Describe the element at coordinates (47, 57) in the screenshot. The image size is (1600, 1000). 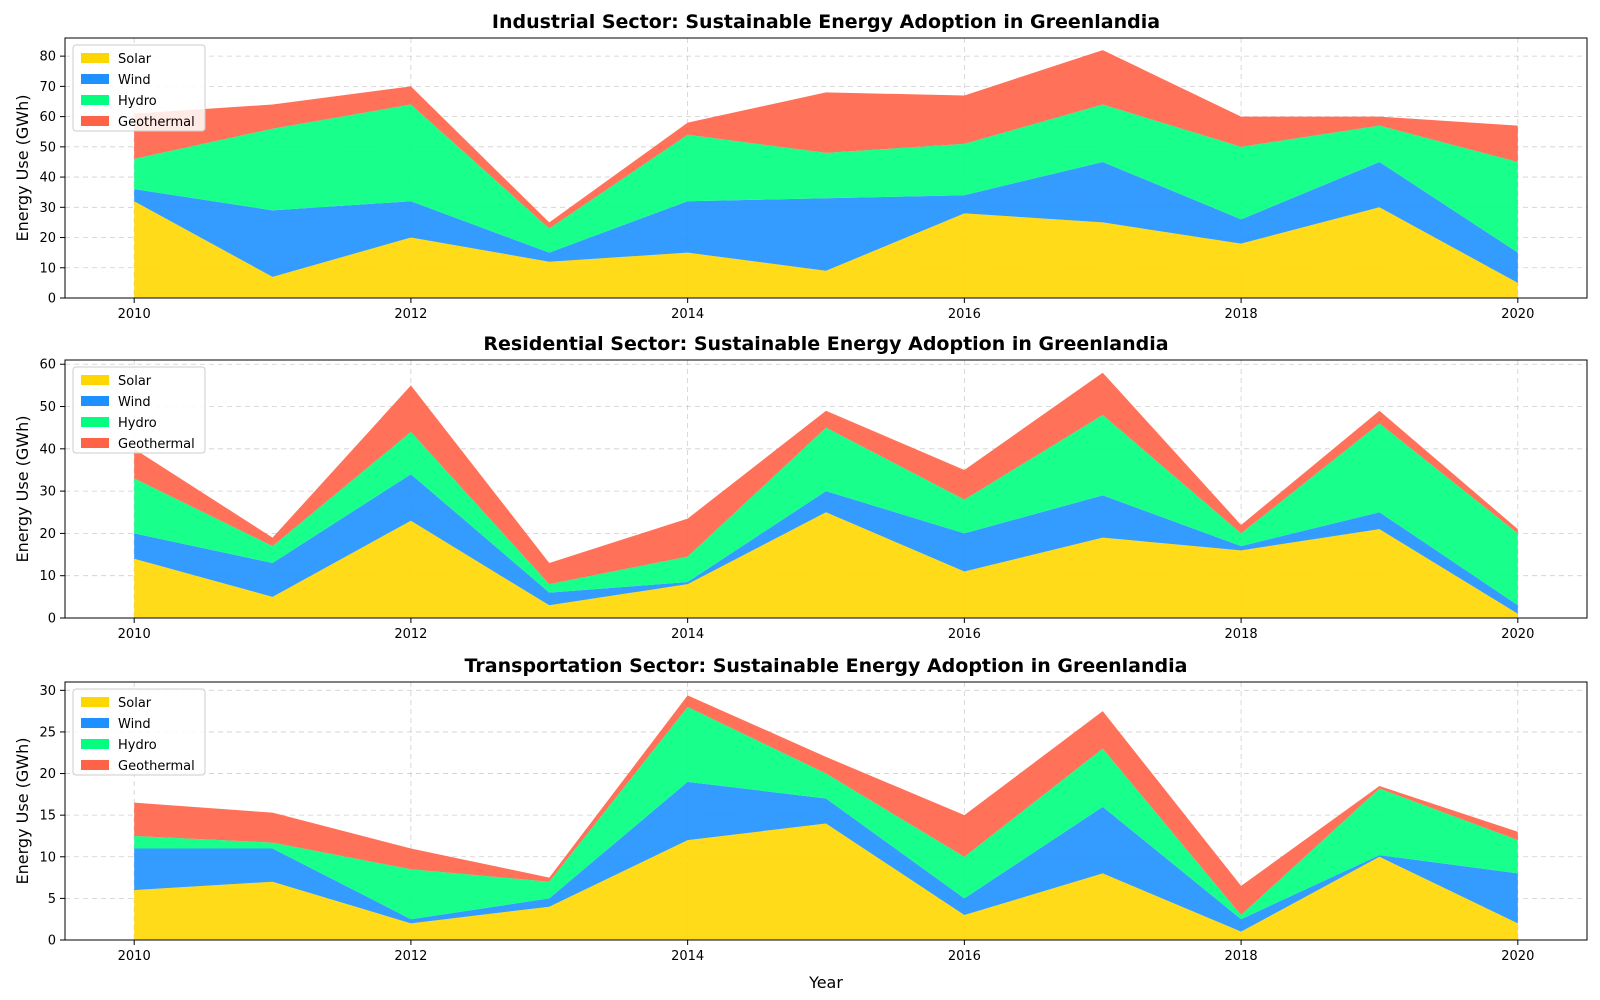
I see `y-tick-label: 80` at that location.